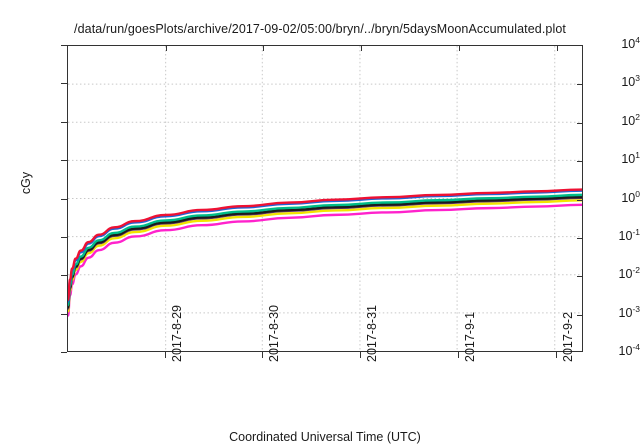 This screenshot has width=640, height=448. What do you see at coordinates (630, 42) in the screenshot?
I see `y-tick-label: 10⁴` at bounding box center [630, 42].